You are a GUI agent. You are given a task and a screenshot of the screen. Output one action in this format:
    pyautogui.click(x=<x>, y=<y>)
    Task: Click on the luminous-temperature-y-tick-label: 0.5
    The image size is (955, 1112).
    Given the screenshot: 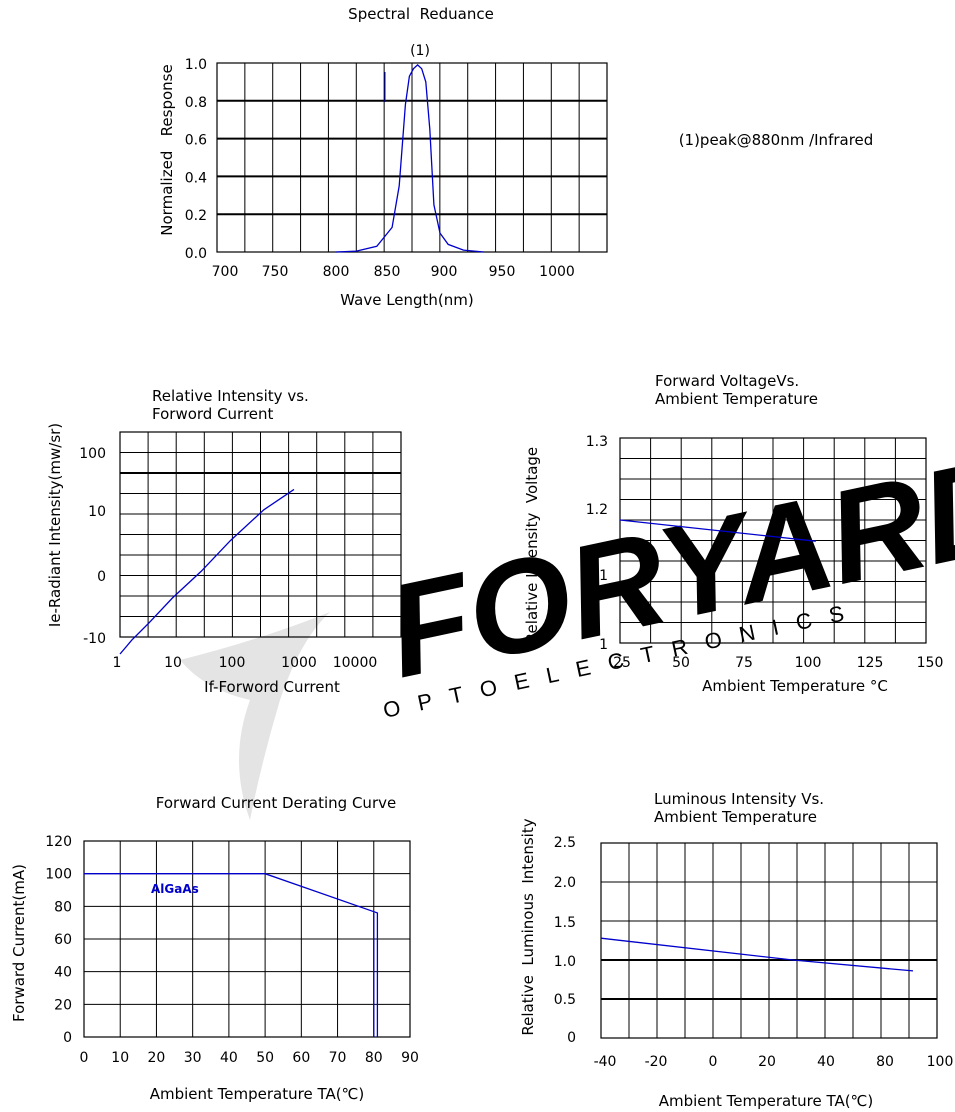 What is the action you would take?
    pyautogui.click(x=565, y=1000)
    